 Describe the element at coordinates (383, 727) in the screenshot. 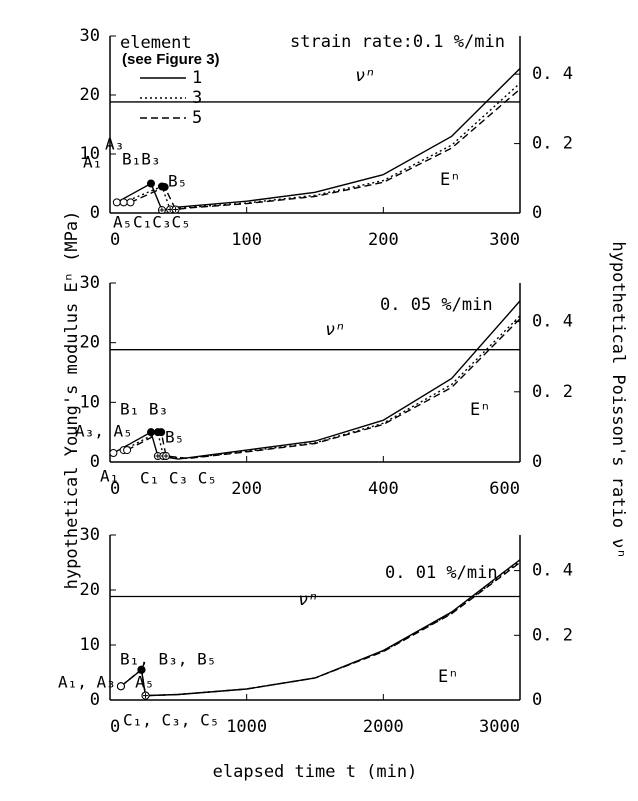

I see `x-tick-label: 2000` at that location.